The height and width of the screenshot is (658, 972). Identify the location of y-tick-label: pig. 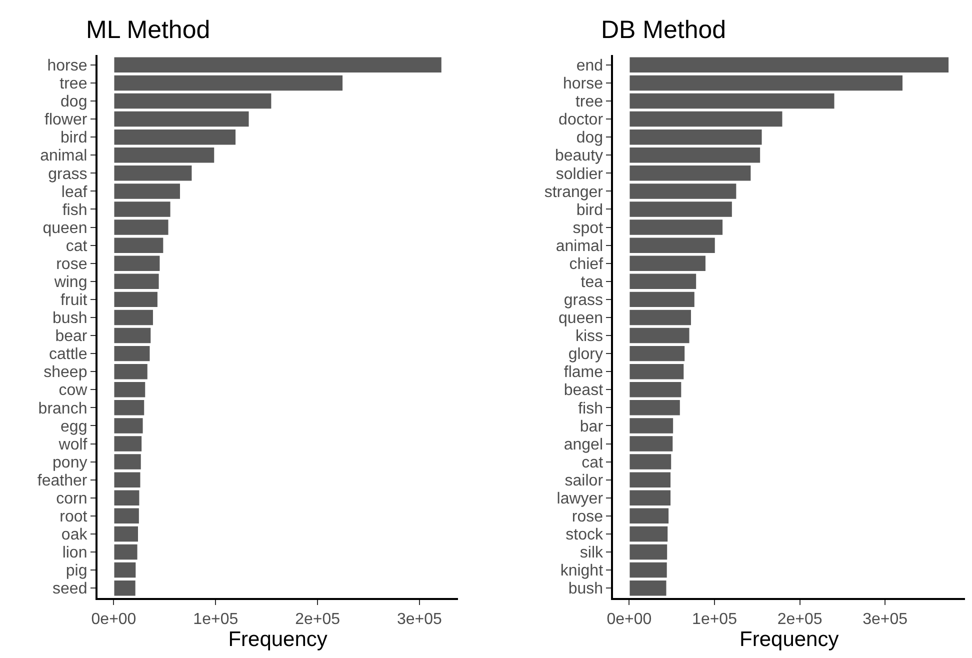
(77, 571).